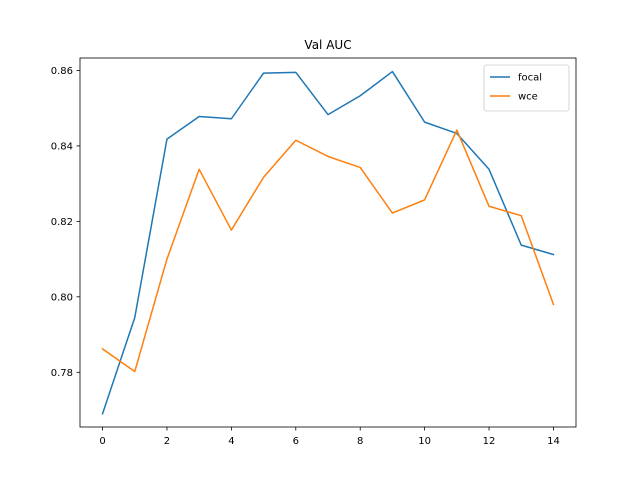 This screenshot has width=640, height=480. I want to click on y-tick-label: 0.80, so click(62, 297).